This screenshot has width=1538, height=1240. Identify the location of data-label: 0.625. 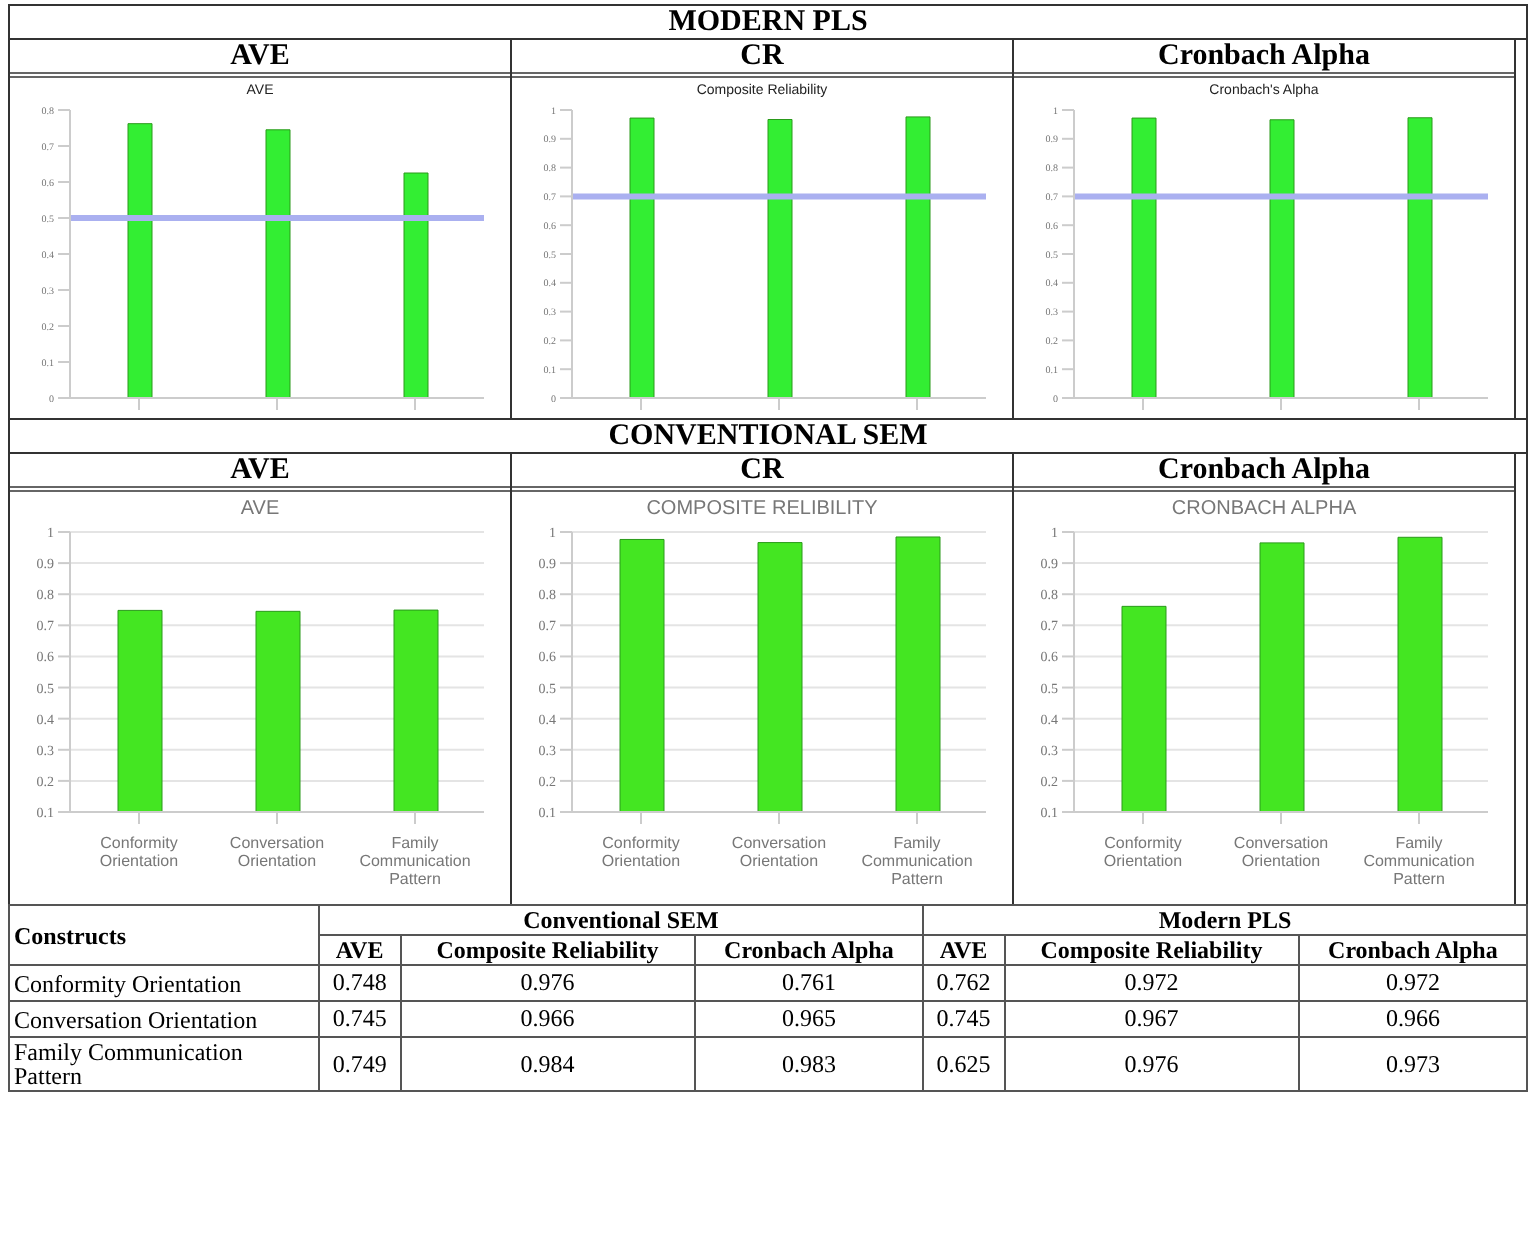
(963, 1064).